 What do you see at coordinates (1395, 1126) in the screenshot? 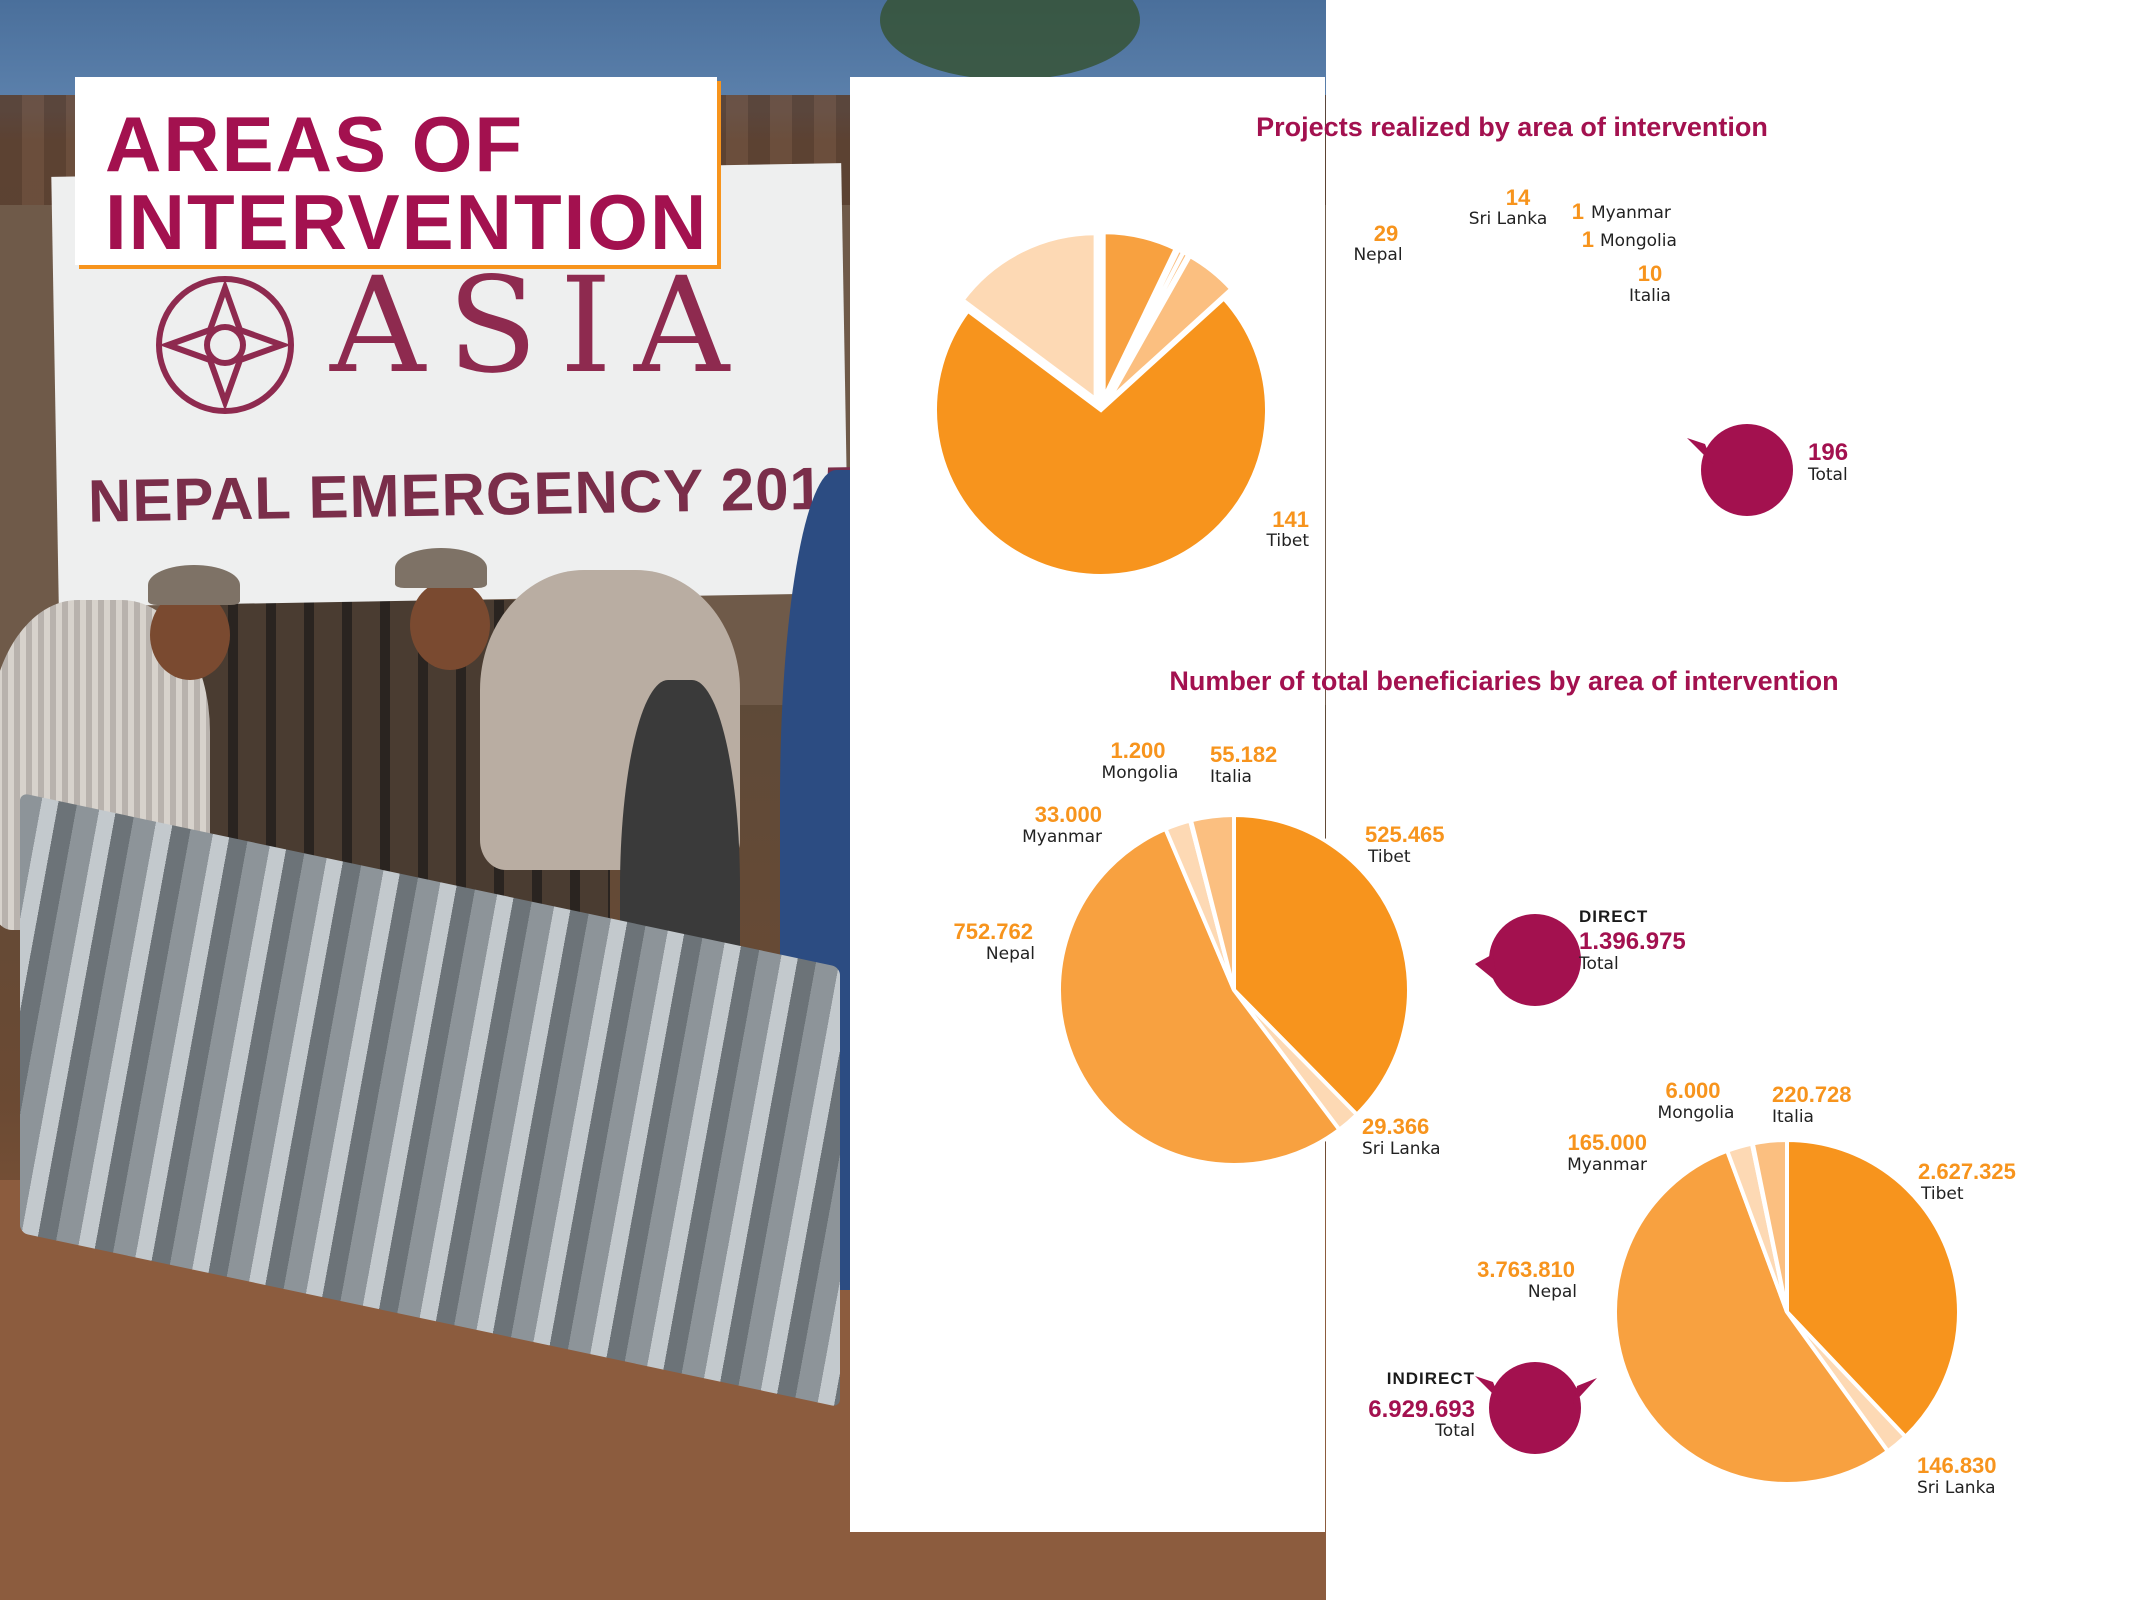
I see `slice-value-label: 29.366` at bounding box center [1395, 1126].